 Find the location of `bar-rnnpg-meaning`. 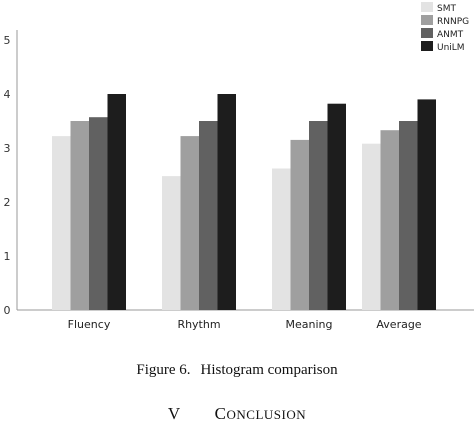

bar-rnnpg-meaning is located at coordinates (299, 224).